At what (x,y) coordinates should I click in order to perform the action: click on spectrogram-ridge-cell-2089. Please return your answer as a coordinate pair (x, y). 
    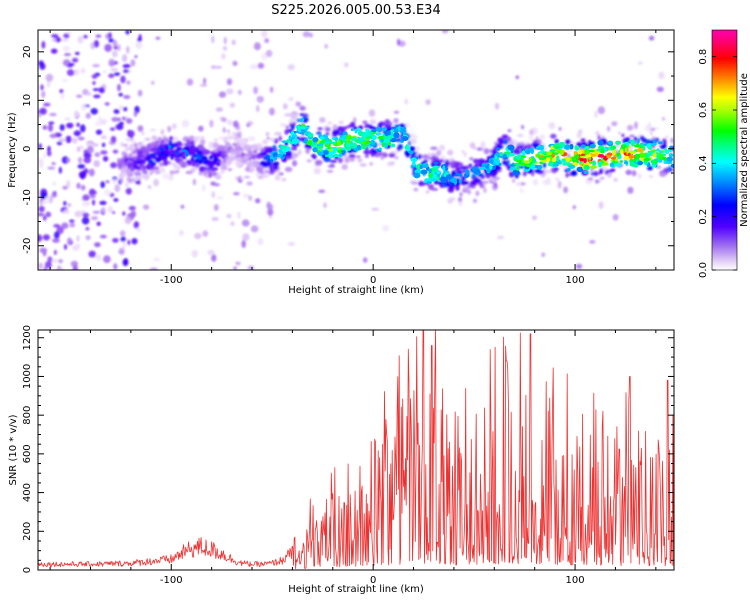
    Looking at the image, I should click on (526, 161).